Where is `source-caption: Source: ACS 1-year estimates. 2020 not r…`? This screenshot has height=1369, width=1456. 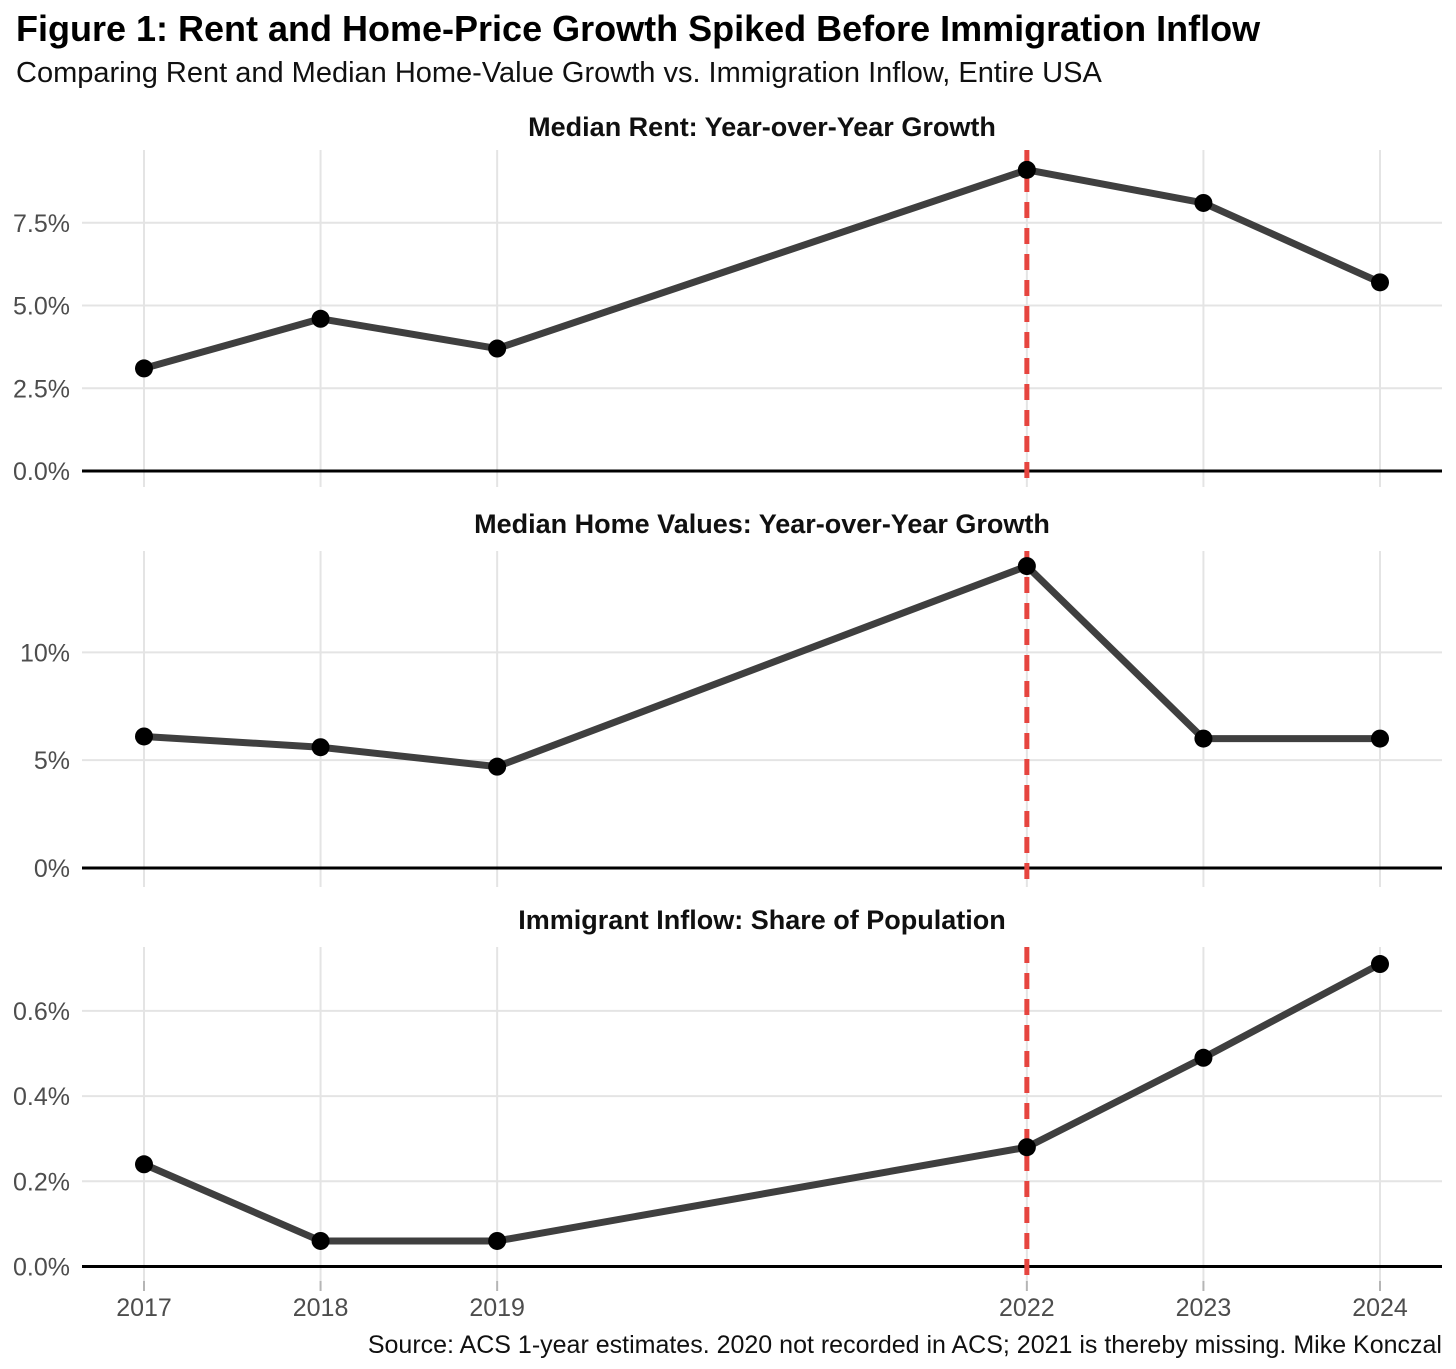
source-caption: Source: ACS 1-year estimates. 2020 not r… is located at coordinates (904, 1345).